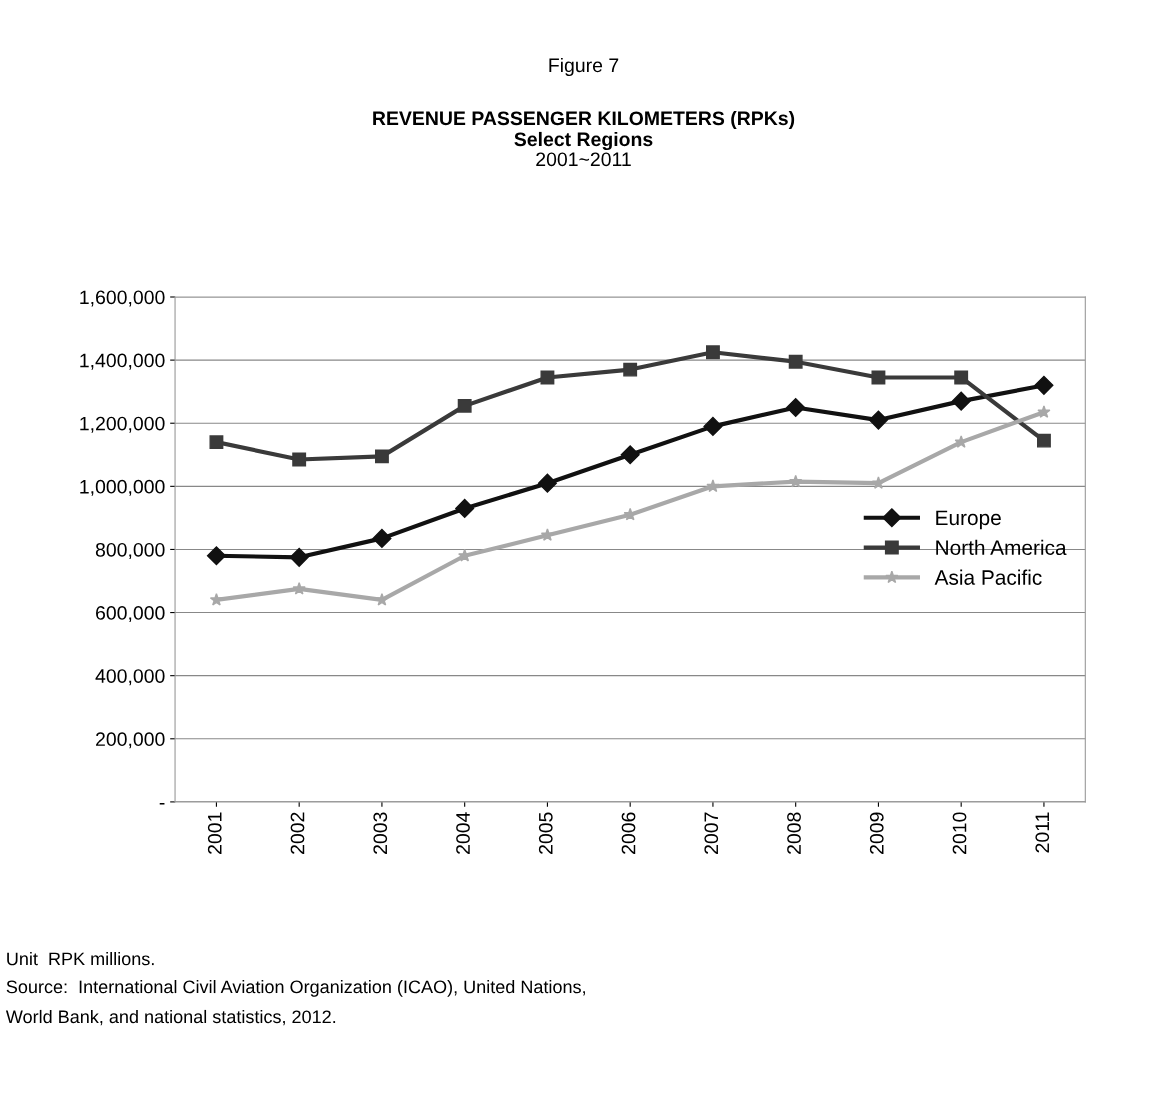 This screenshot has width=1167, height=1100. Describe the element at coordinates (545, 833) in the screenshot. I see `x-tick-label: 2005` at that location.